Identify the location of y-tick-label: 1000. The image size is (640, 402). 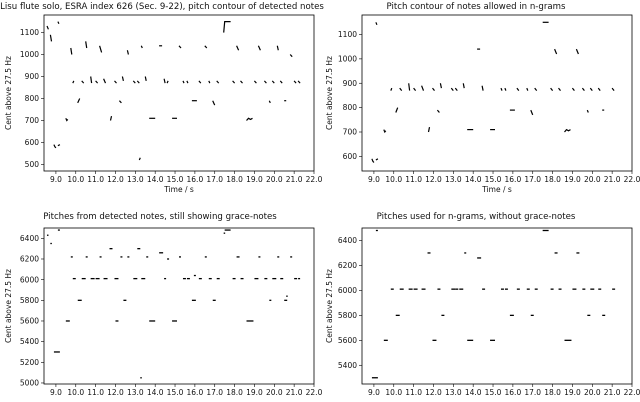
(29, 54).